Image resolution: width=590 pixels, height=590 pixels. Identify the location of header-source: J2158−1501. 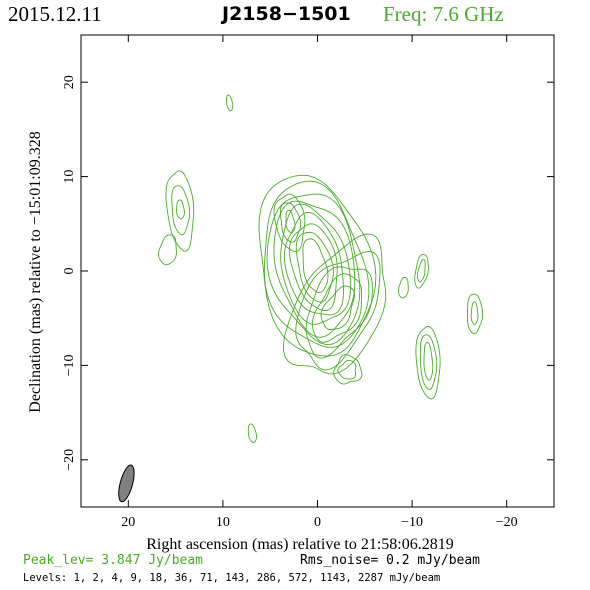
(286, 14).